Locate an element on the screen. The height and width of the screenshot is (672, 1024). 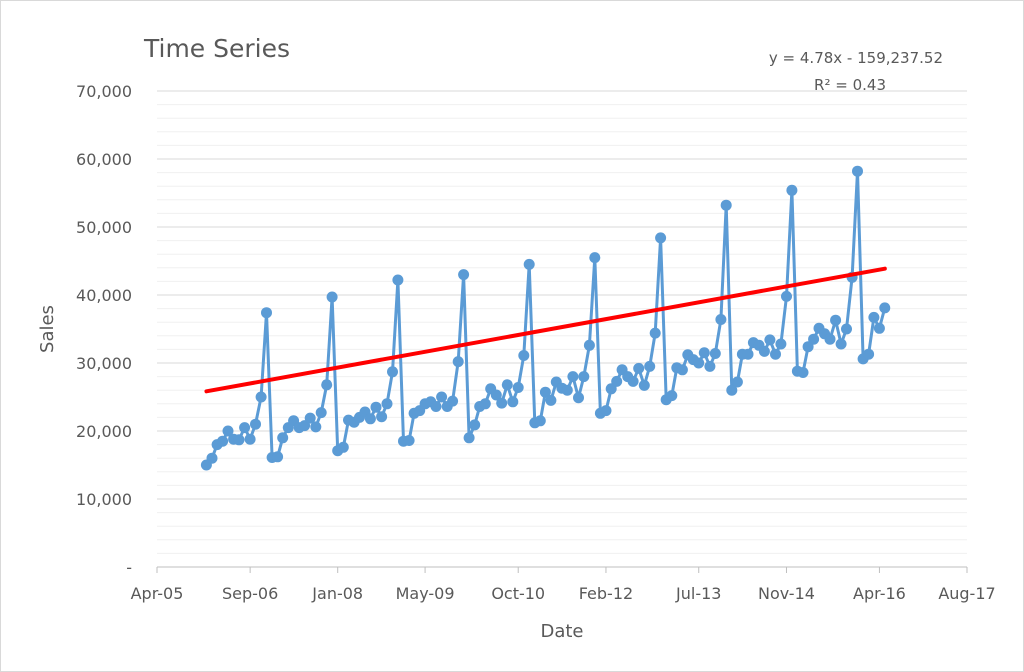
trendline-r-squared: R² = 0.43 is located at coordinates (850, 85).